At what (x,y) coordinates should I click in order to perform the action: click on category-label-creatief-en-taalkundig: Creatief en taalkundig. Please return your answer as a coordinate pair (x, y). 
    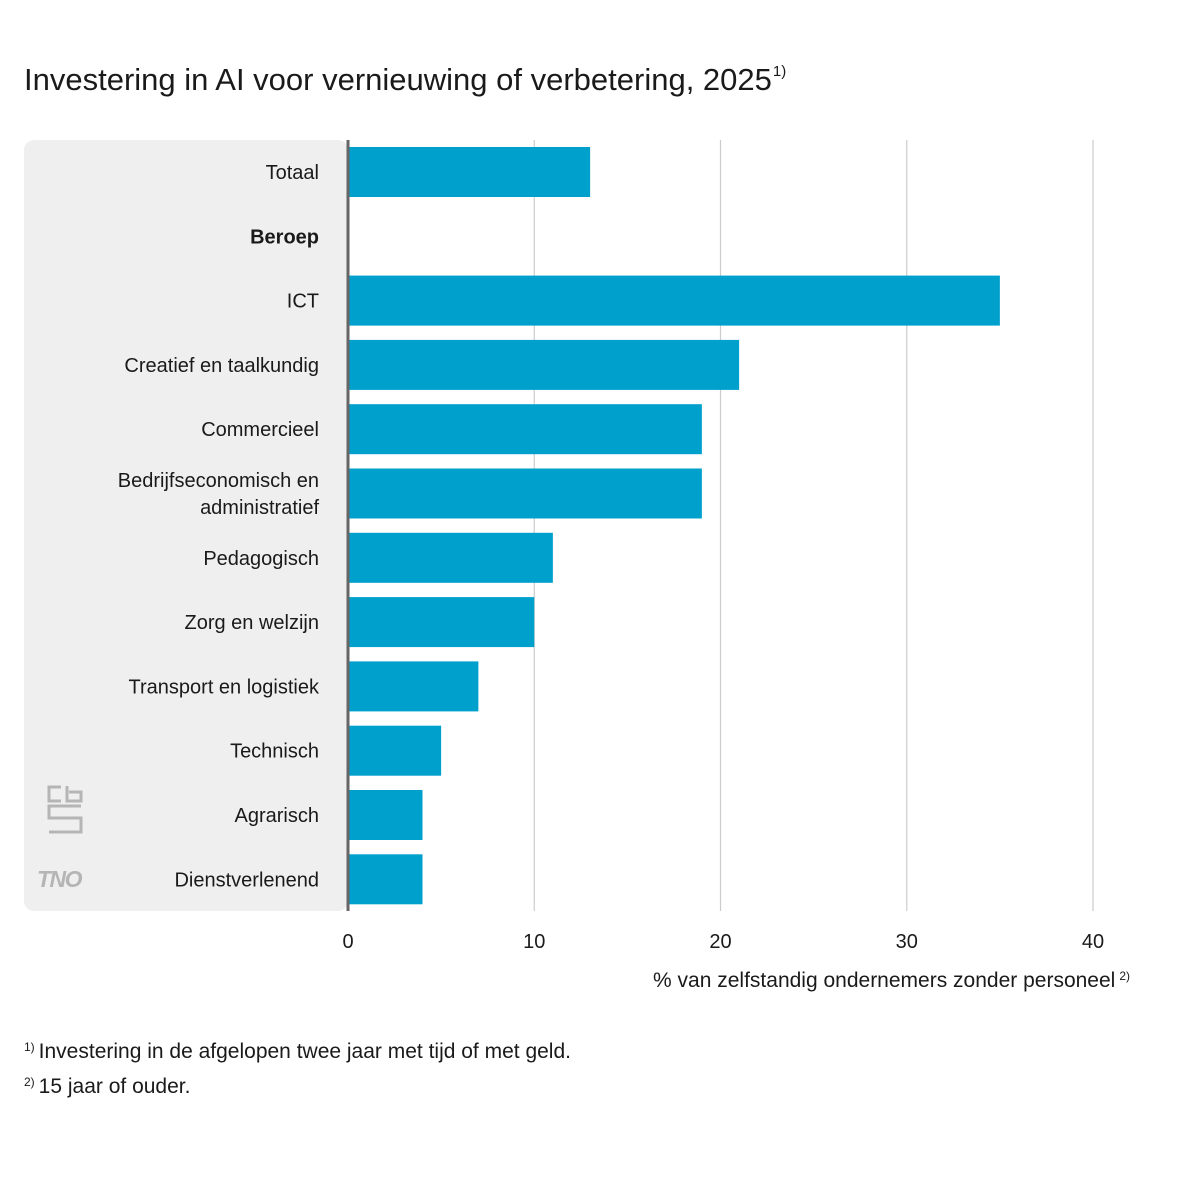
    Looking at the image, I should click on (221, 366).